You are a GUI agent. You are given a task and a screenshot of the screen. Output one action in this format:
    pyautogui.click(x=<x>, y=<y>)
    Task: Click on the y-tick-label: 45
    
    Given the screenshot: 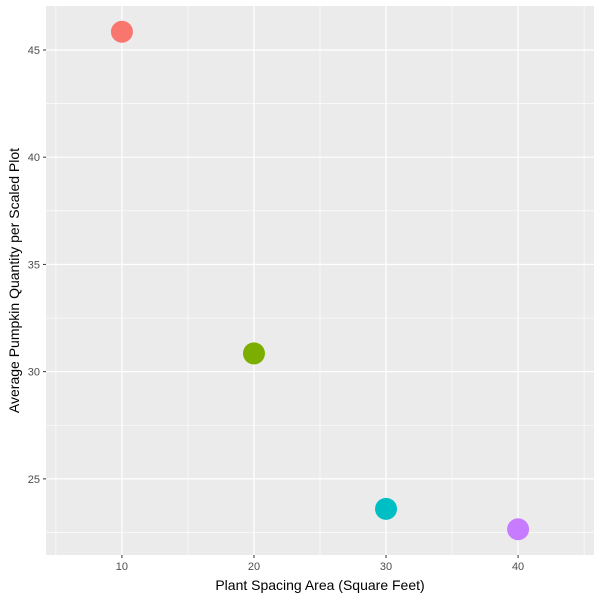 What is the action you would take?
    pyautogui.click(x=34, y=51)
    